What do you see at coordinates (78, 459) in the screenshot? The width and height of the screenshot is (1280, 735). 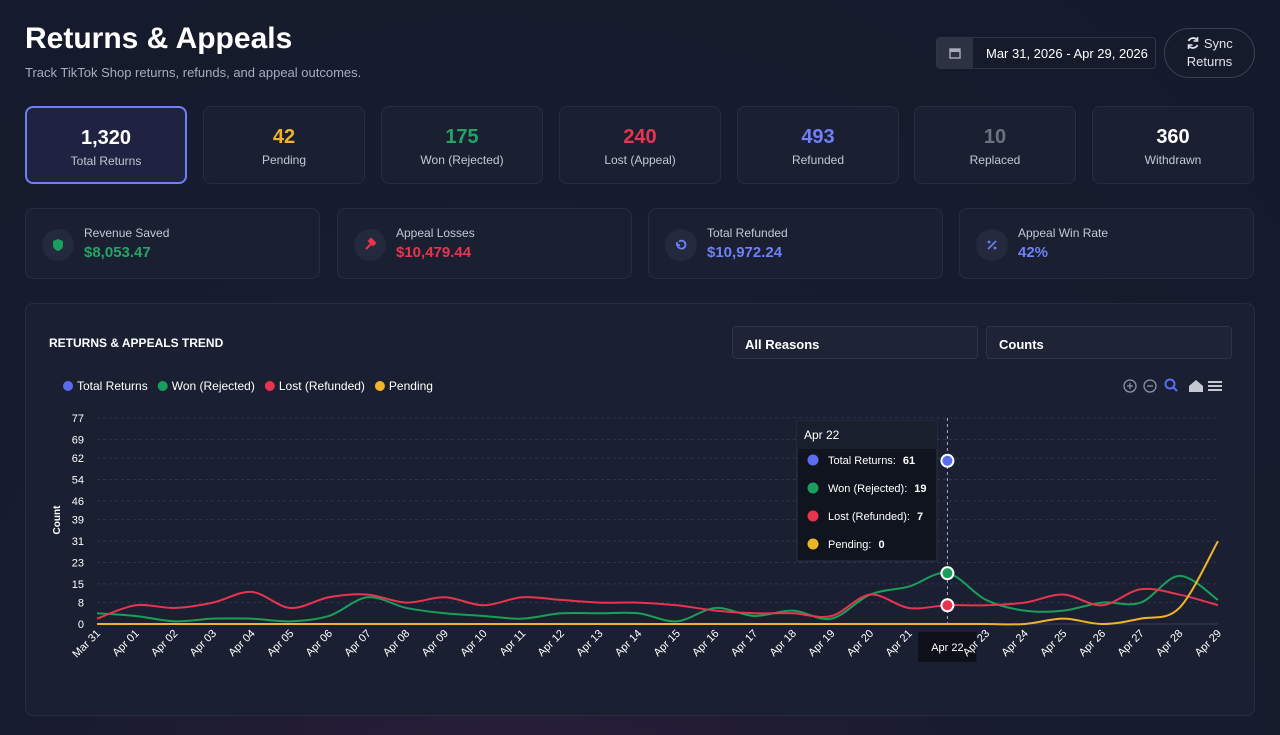 I see `y-tick-label: 62` at bounding box center [78, 459].